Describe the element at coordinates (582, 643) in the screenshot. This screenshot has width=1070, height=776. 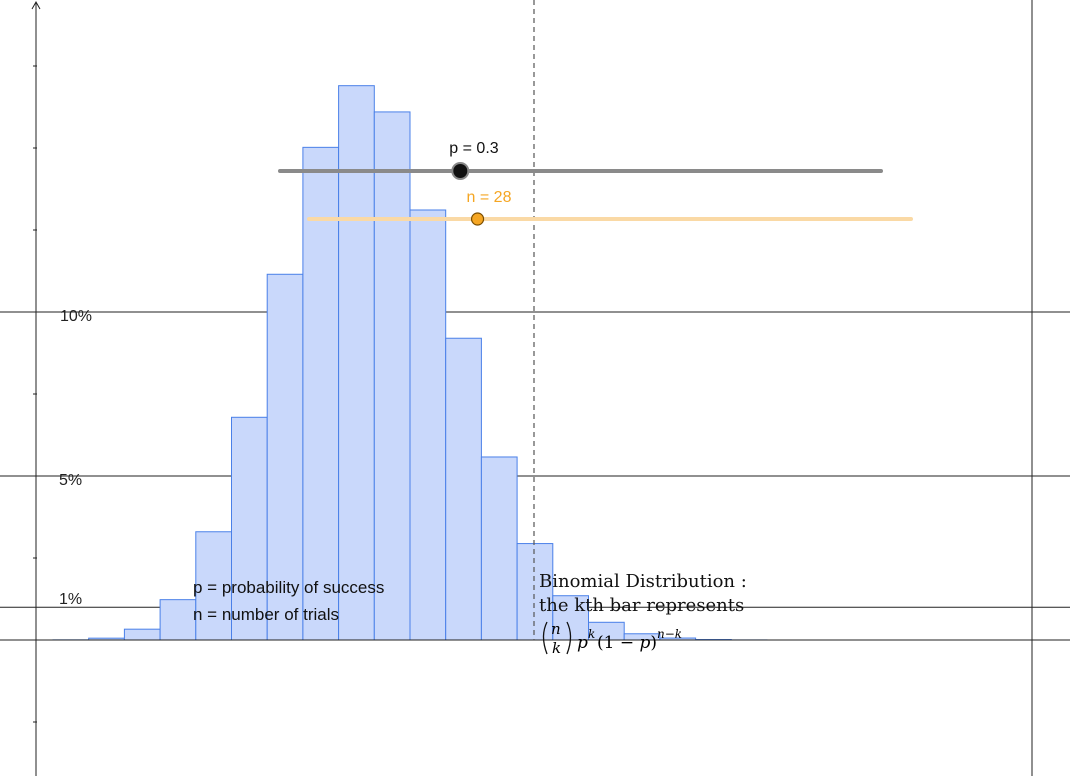
I see `svg-text: p` at that location.